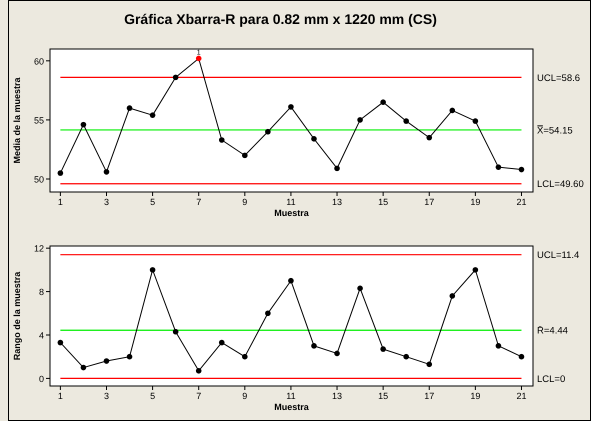 The height and width of the screenshot is (421, 591). What do you see at coordinates (552, 331) in the screenshot?
I see `ref-line-label: R̄=4.44` at bounding box center [552, 331].